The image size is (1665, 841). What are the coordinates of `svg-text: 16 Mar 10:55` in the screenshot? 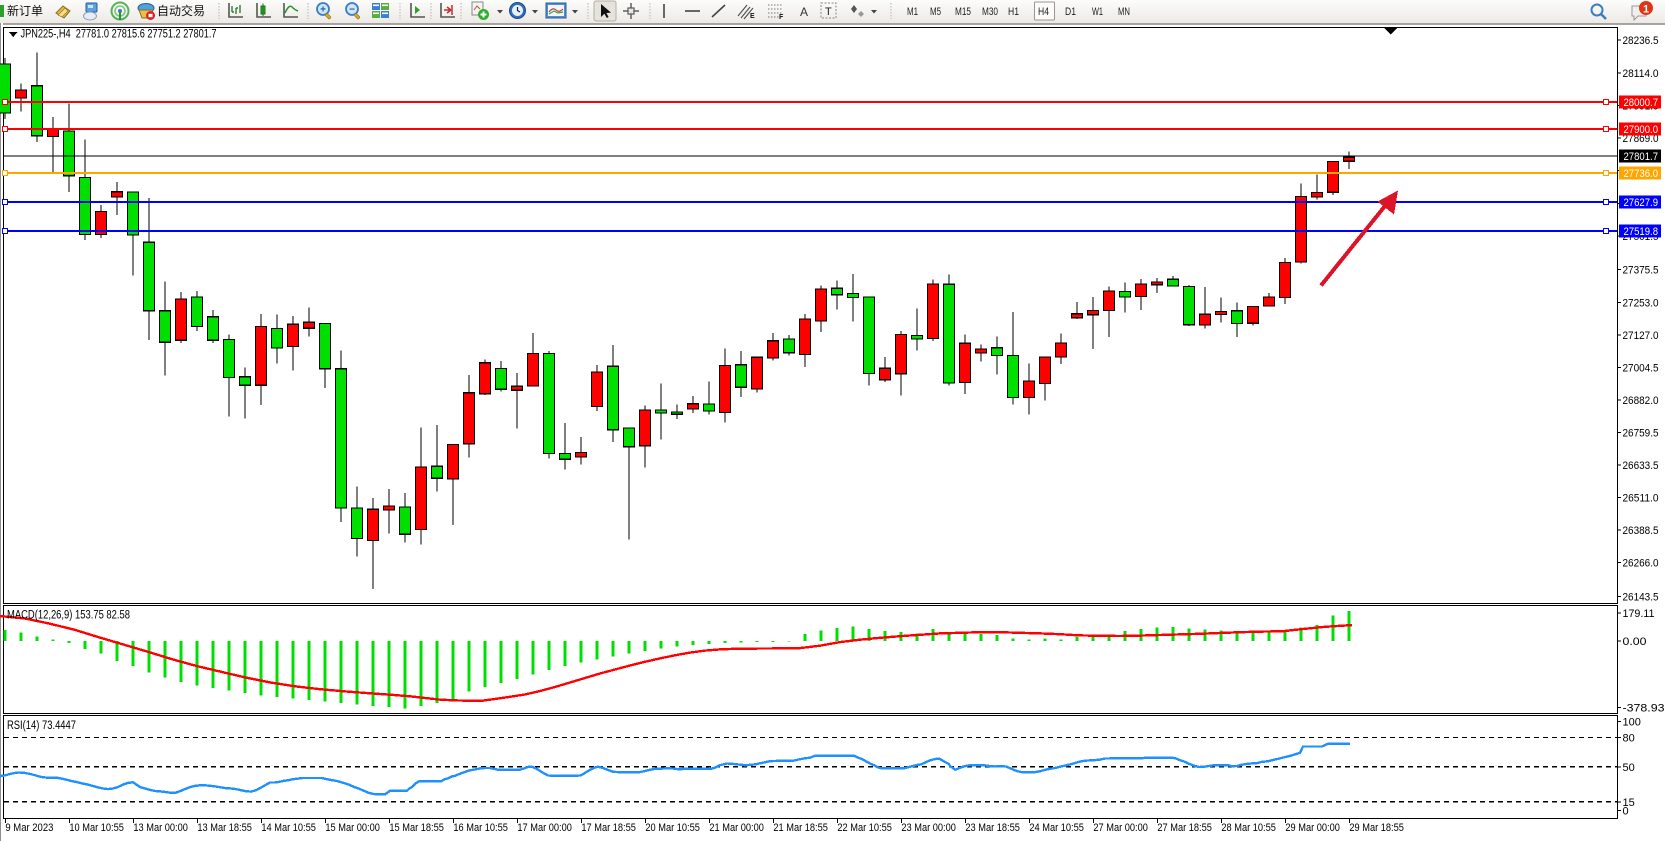 It's located at (480, 828).